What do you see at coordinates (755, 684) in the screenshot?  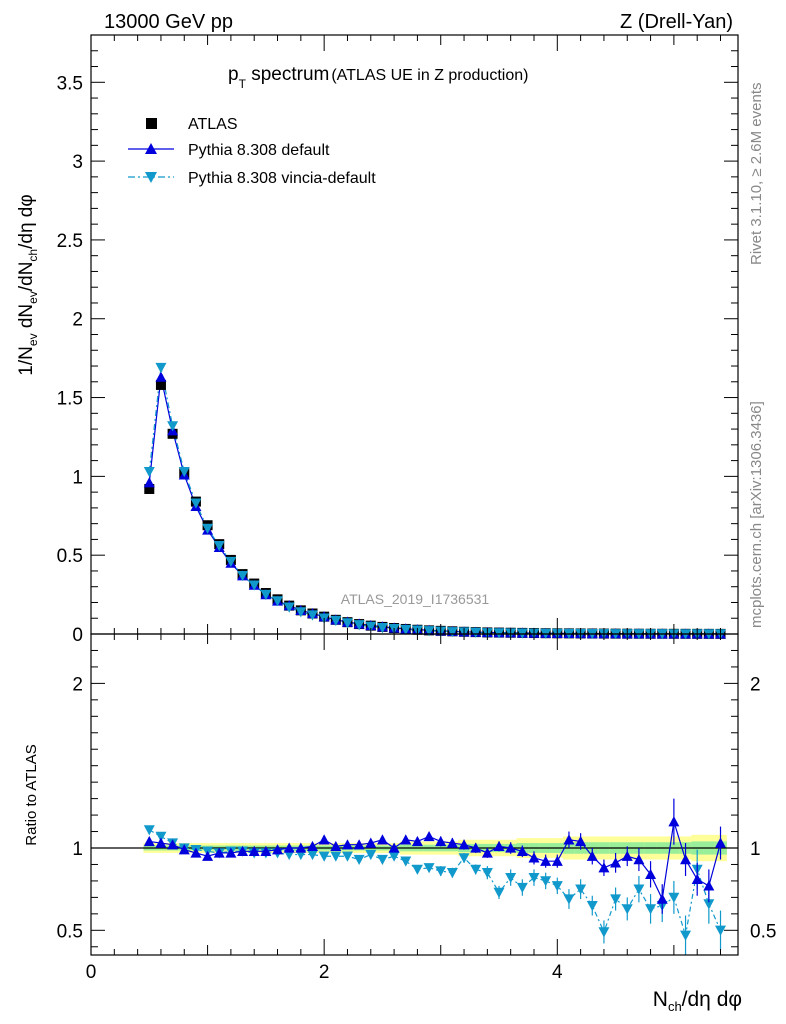 I see `ratio-y-tick-label-right: 2` at bounding box center [755, 684].